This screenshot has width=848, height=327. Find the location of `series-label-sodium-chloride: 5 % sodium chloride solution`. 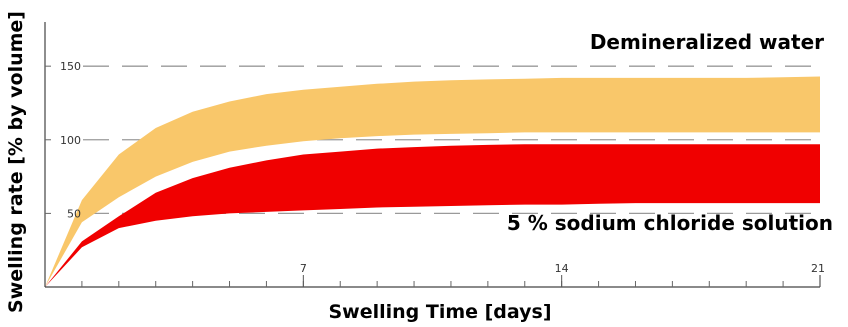

series-label-sodium-chloride: 5 % sodium chloride solution is located at coordinates (670, 223).